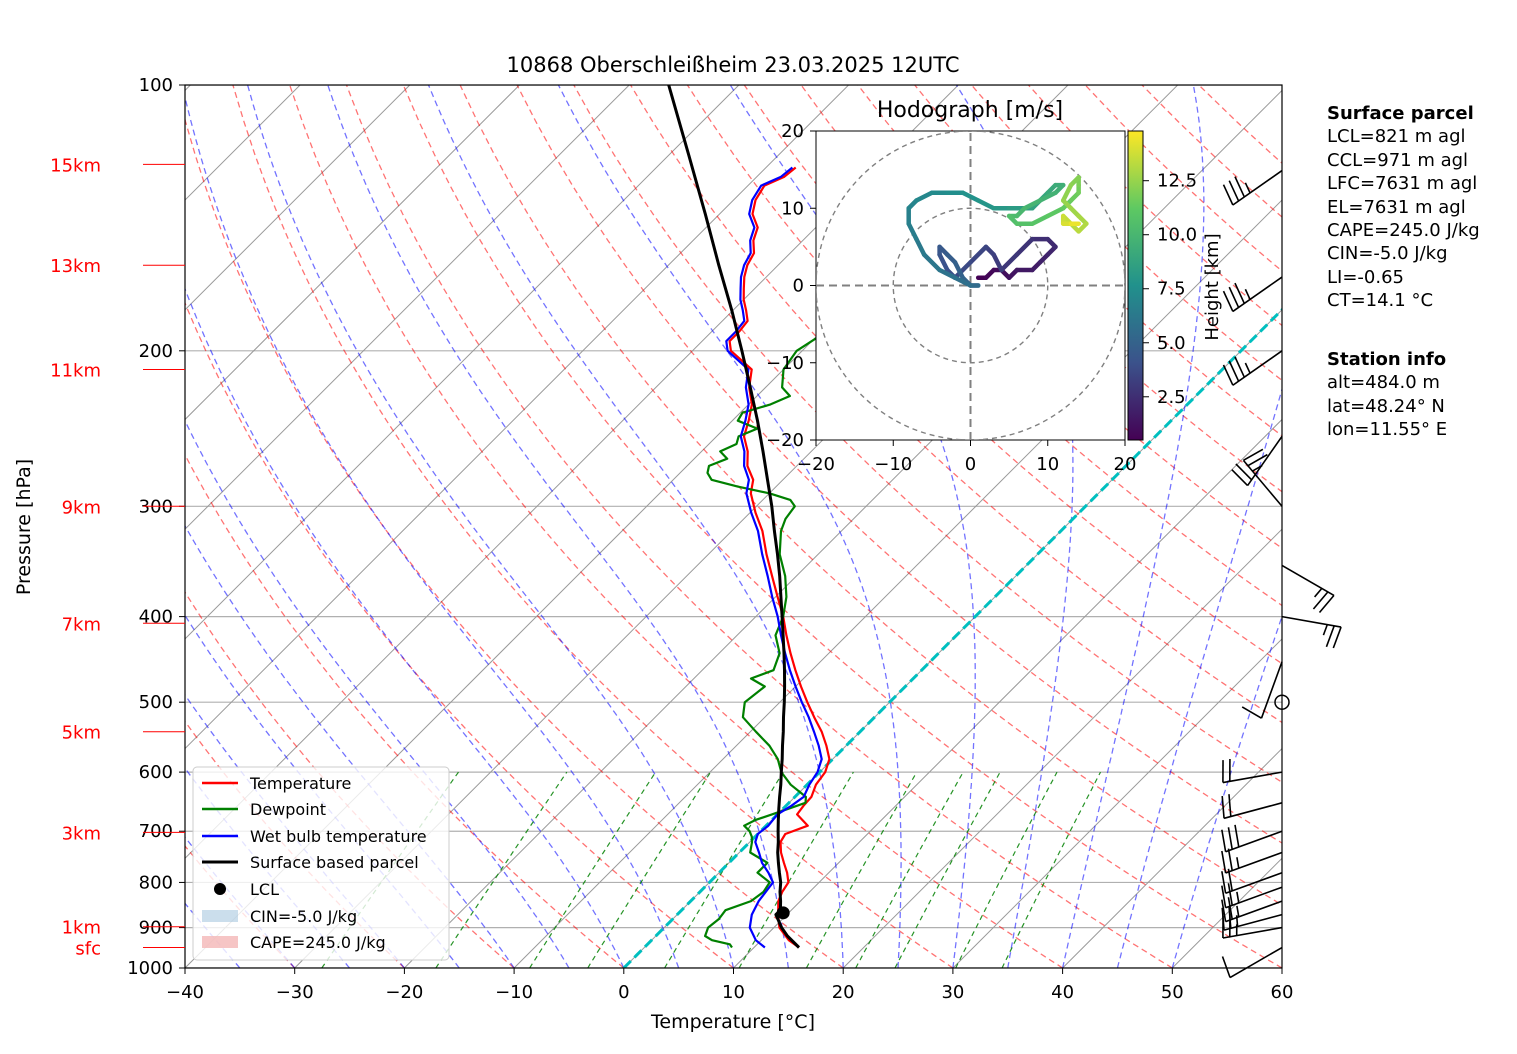 Image resolution: width=1517 pixels, height=1054 pixels. Describe the element at coordinates (1170, 289) in the screenshot. I see `colorbar-ticks: 2.5 5.0 7.5 10.0 12.5` at that location.